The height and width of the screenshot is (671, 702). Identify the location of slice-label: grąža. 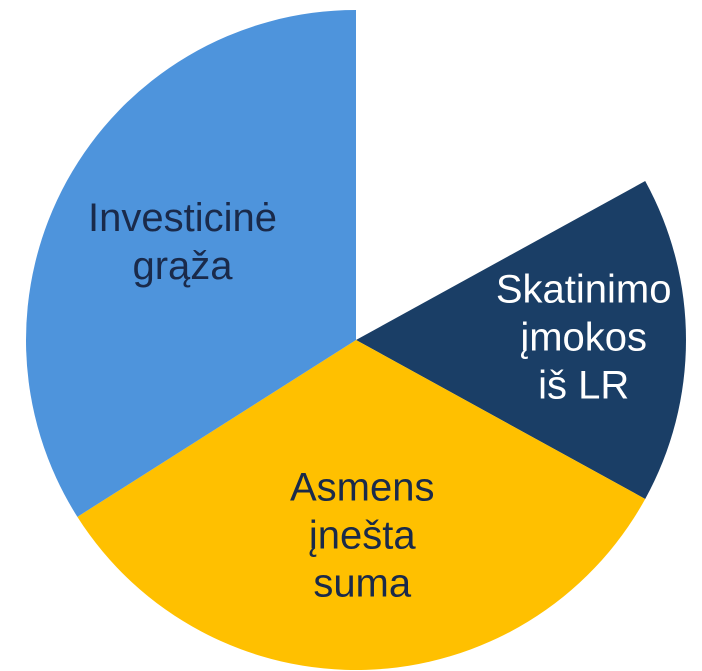
(182, 266).